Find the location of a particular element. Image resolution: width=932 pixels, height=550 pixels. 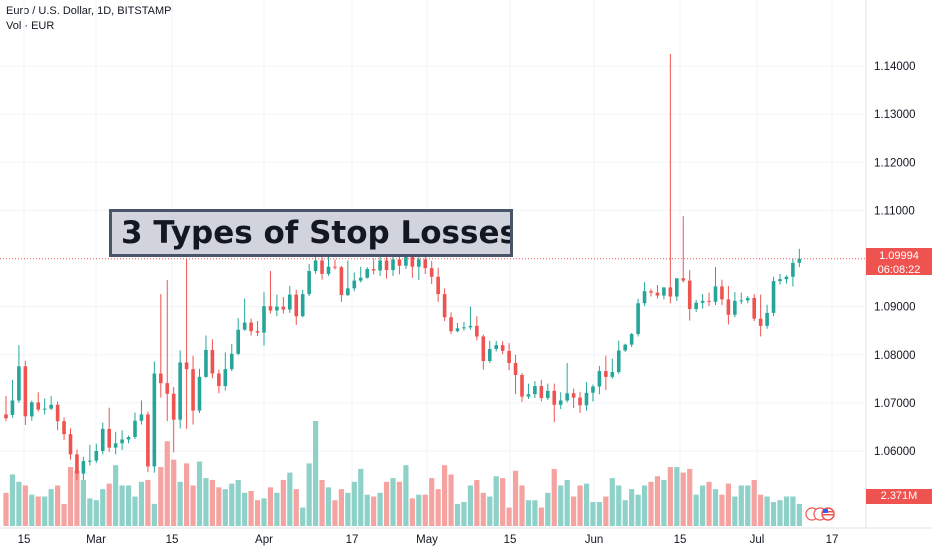

price-axis-bg is located at coordinates (899, 275).